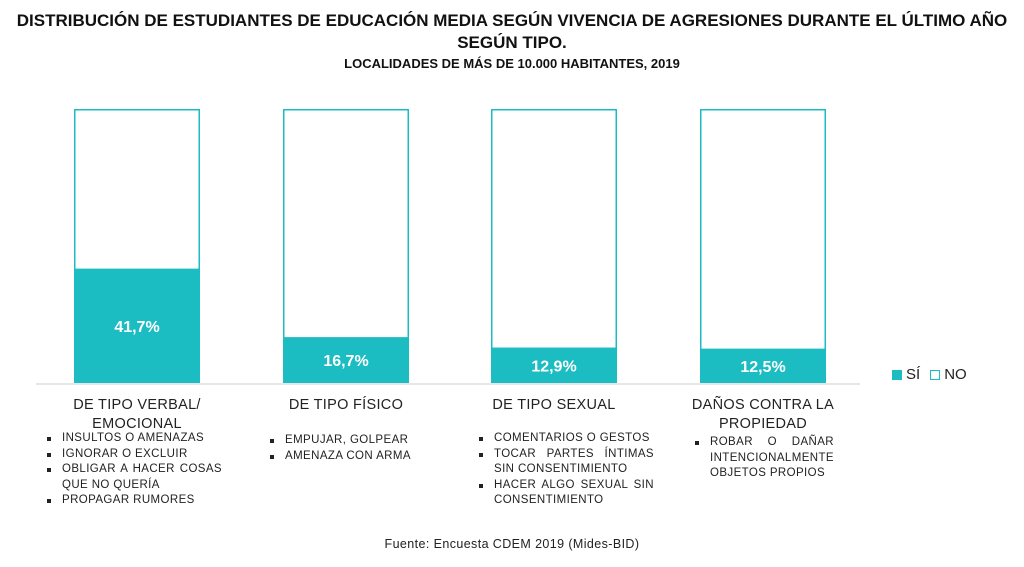  What do you see at coordinates (137, 414) in the screenshot?
I see `category-label-verbal: DE TIPO VERBAL/ EMOCIONAL` at bounding box center [137, 414].